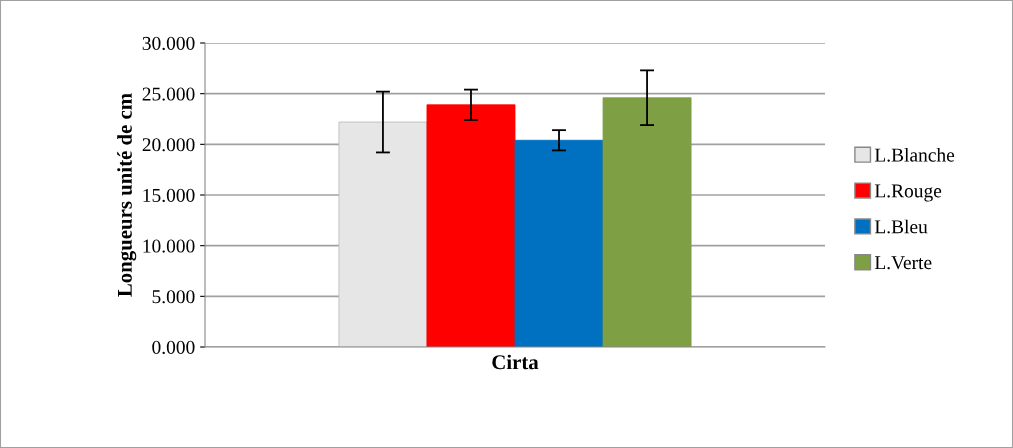  What do you see at coordinates (914, 154) in the screenshot?
I see `legend-label: L.Blanche` at bounding box center [914, 154].